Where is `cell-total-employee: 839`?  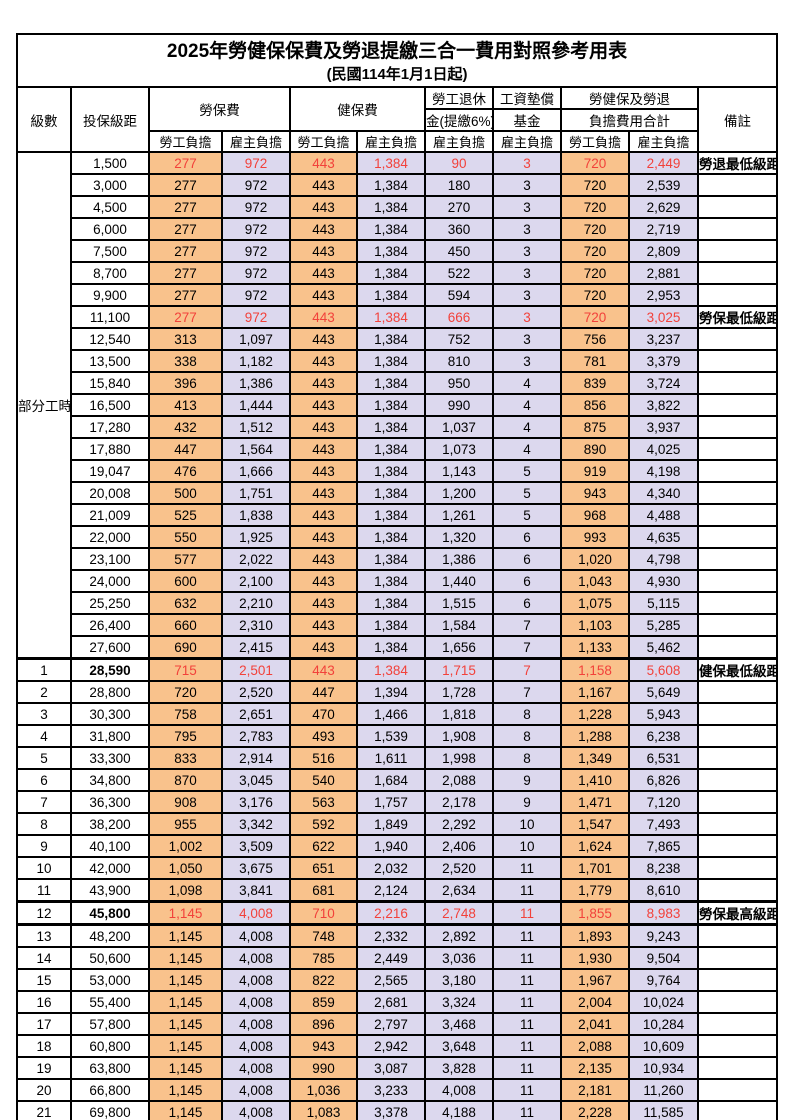
cell-total-employee: 839 is located at coordinates (595, 383).